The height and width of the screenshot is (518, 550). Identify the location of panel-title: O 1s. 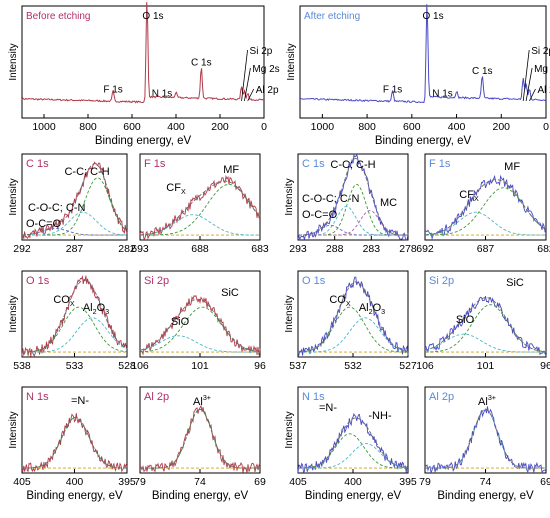
(38, 281).